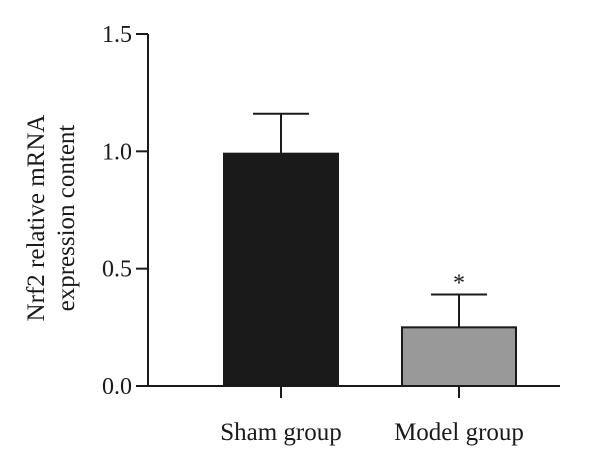 This screenshot has width=600, height=465. I want to click on bar-sham-group, so click(281, 269).